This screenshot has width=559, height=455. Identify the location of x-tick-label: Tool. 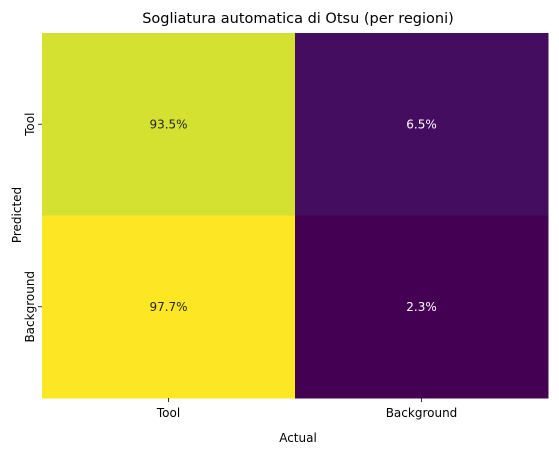
(168, 413).